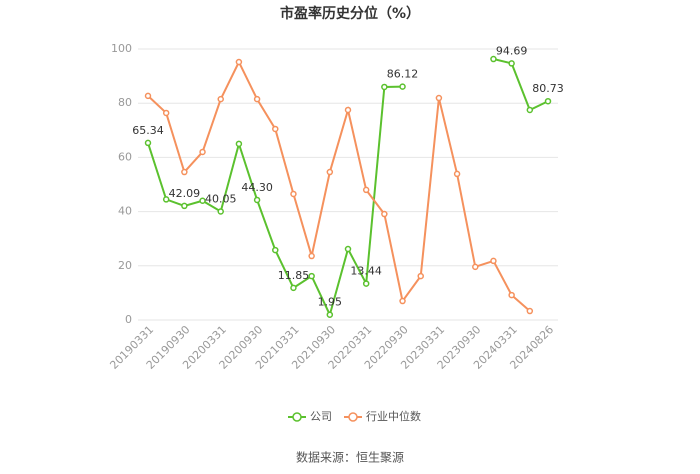 Image resolution: width=700 pixels, height=474 pixels. What do you see at coordinates (125, 156) in the screenshot?
I see `y-tick-label: 60` at bounding box center [125, 156].